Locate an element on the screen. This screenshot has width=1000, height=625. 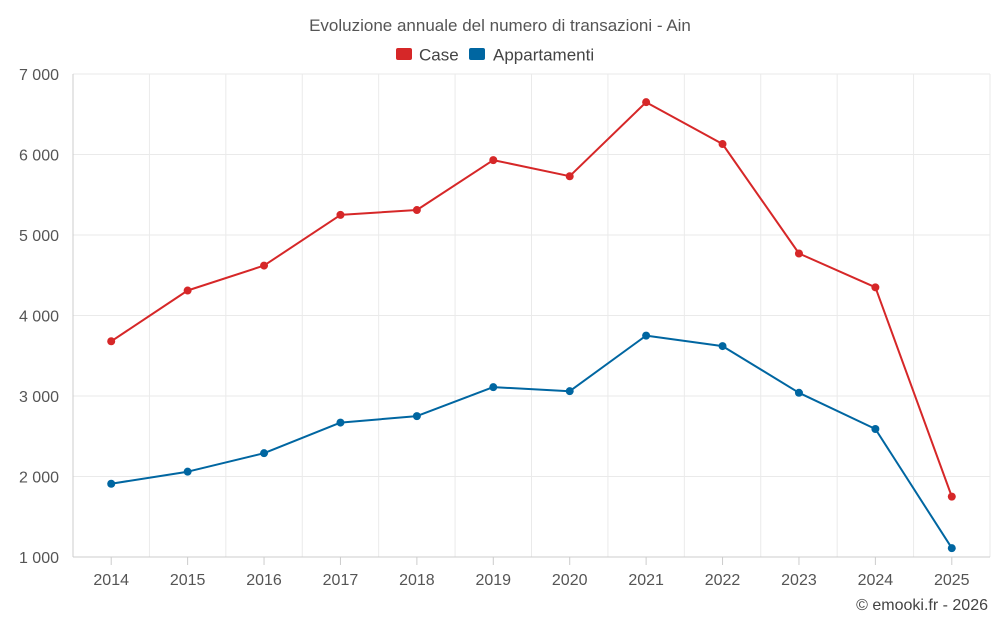
x-tick-label: 2021 is located at coordinates (646, 580).